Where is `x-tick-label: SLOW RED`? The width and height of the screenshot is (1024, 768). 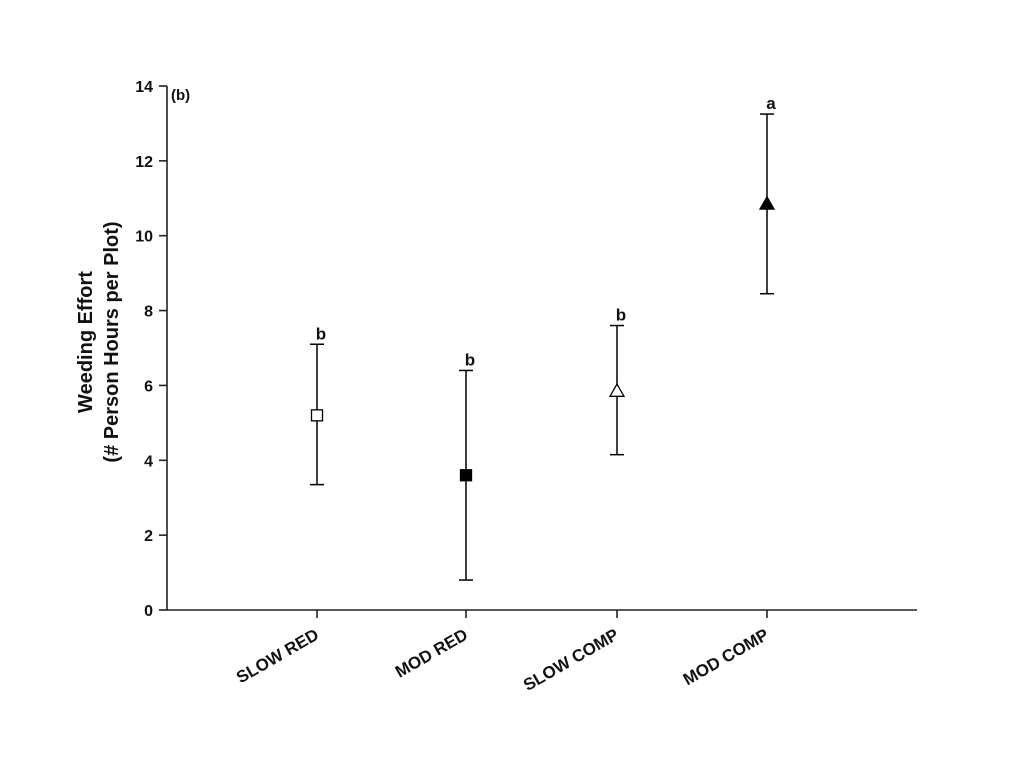
x-tick-label: SLOW RED is located at coordinates (277, 656).